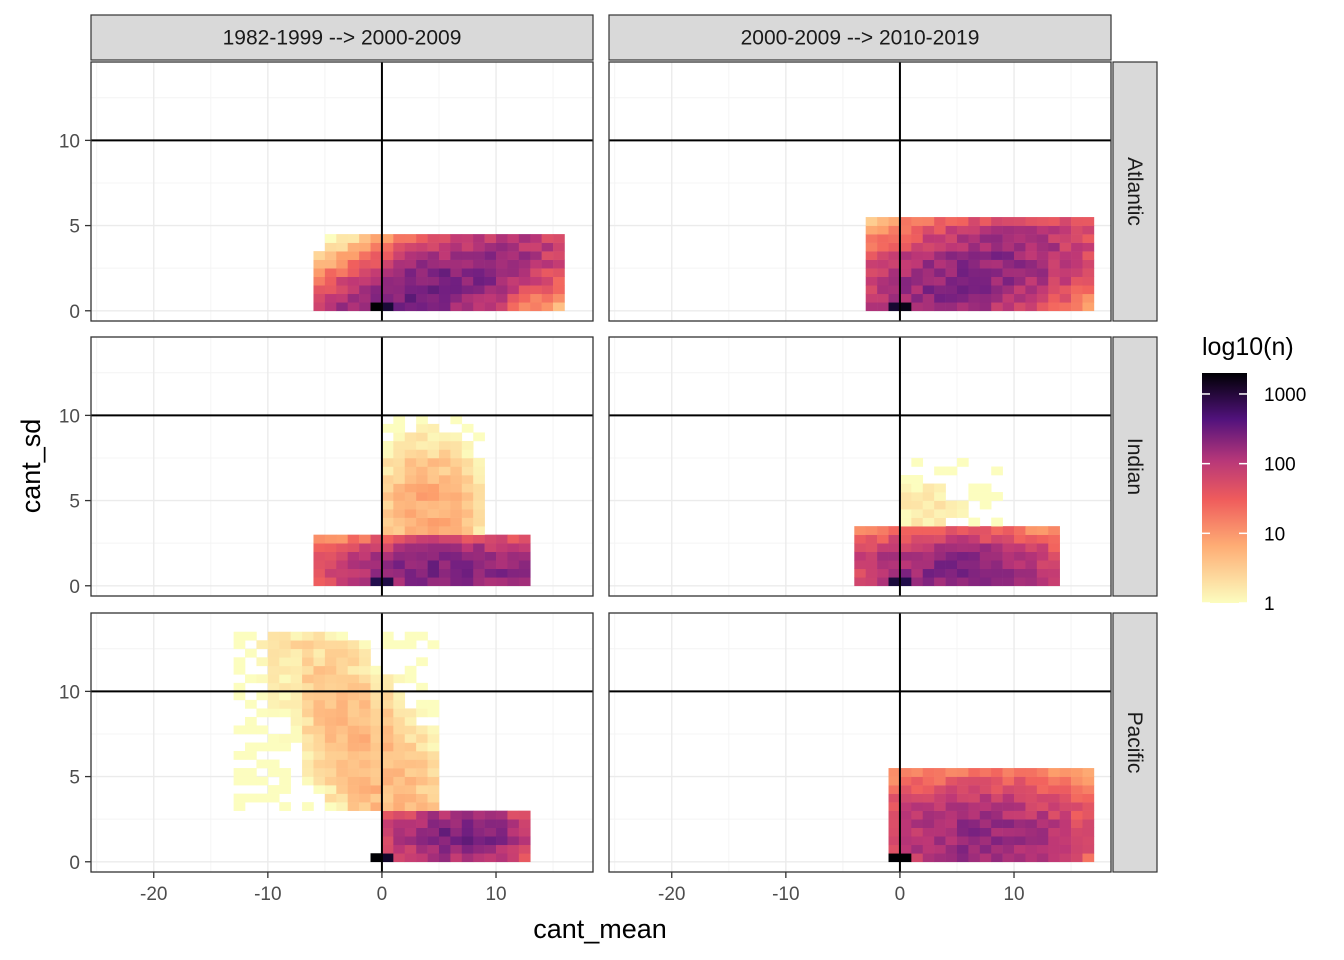 The image size is (1344, 960). I want to click on facet-strip-label: Indian, so click(1134, 466).